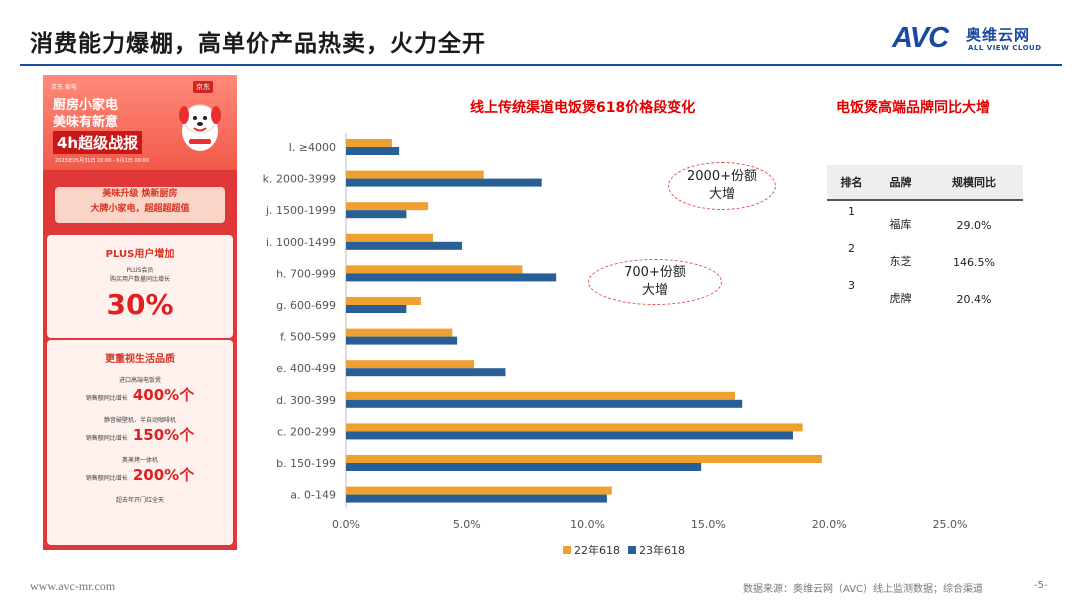  Describe the element at coordinates (139, 279) in the screenshot. I see `card1-sub2: 购买用户数量同比增长` at that location.